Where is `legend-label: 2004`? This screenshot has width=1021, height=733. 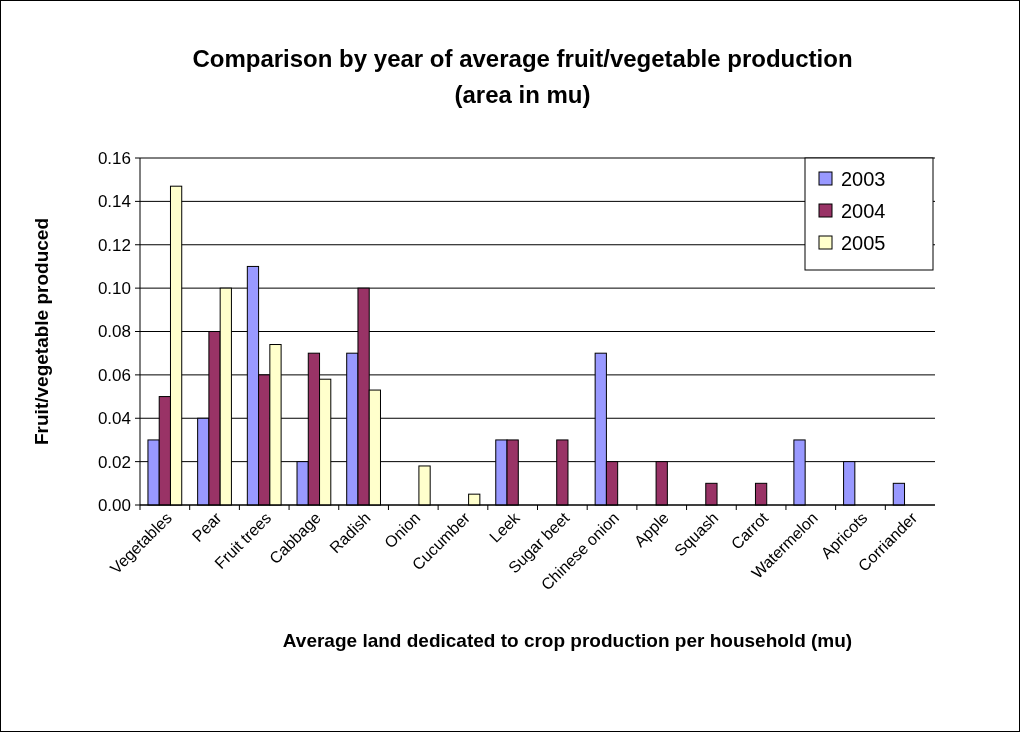 legend-label: 2004 is located at coordinates (863, 211).